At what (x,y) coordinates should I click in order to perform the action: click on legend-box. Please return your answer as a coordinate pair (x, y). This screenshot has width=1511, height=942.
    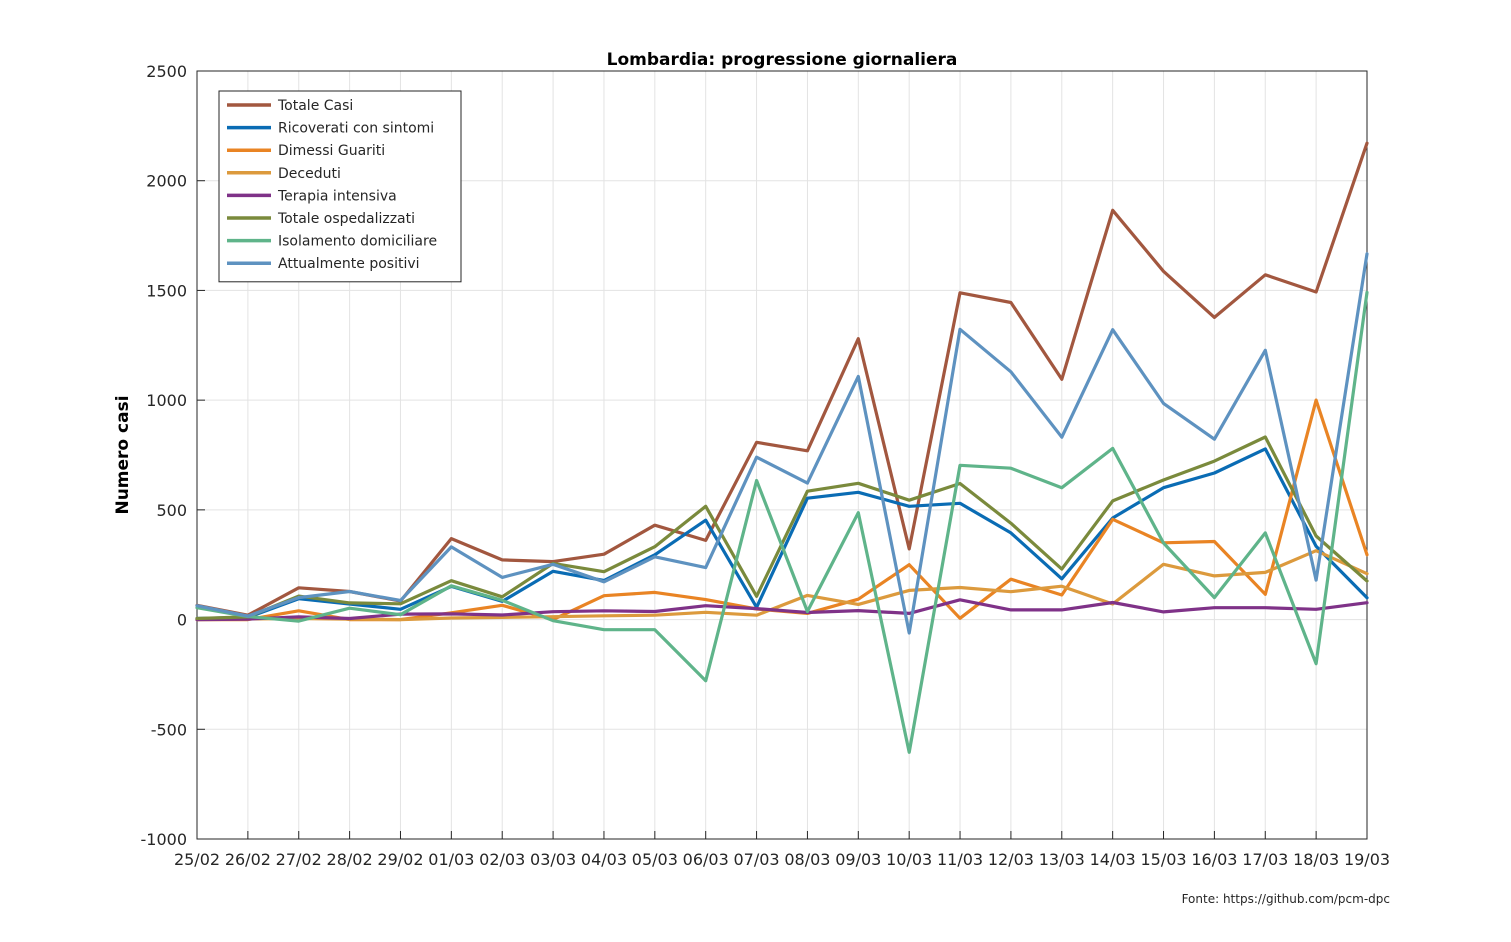
    Looking at the image, I should click on (340, 186).